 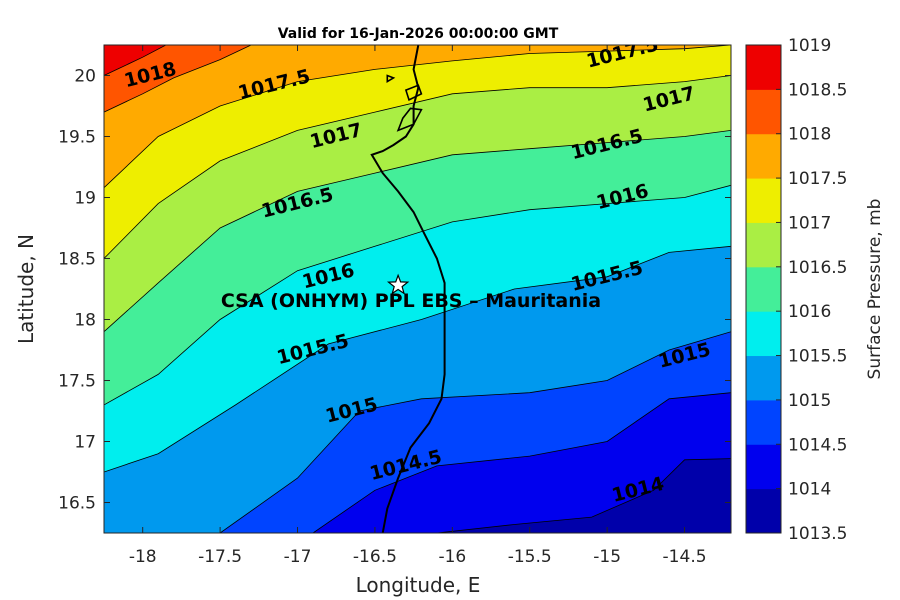 I want to click on colorbar-tick-label: 1016, so click(x=809, y=312).